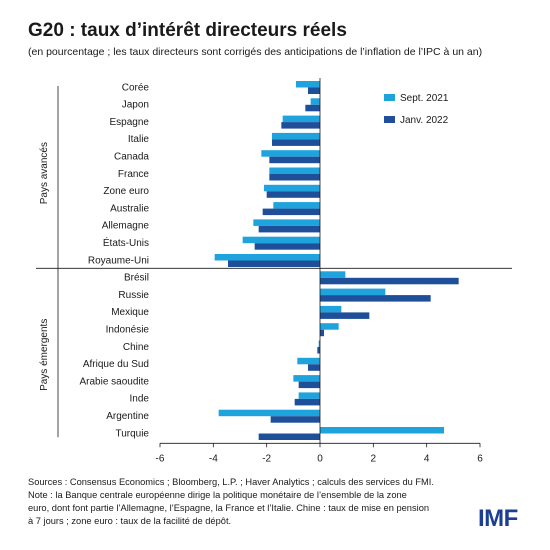 The image size is (550, 550). Describe the element at coordinates (132, 433) in the screenshot. I see `category-label: Turquie` at that location.